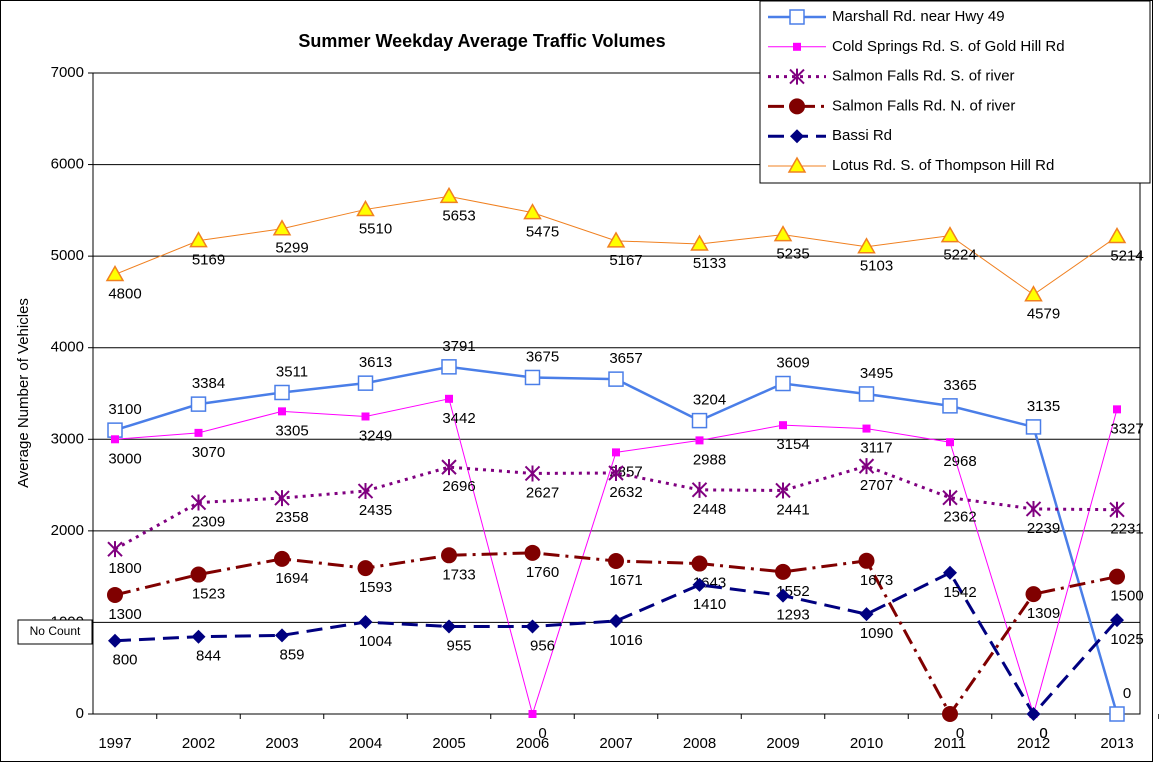  Describe the element at coordinates (124, 614) in the screenshot. I see `data-label: 1300` at that location.